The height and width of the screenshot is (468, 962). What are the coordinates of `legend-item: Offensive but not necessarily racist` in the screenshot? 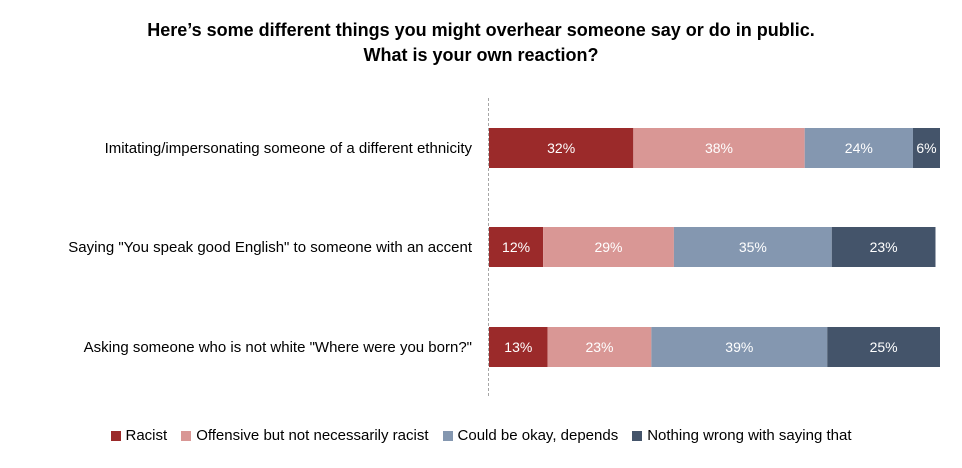 It's located at (305, 435).